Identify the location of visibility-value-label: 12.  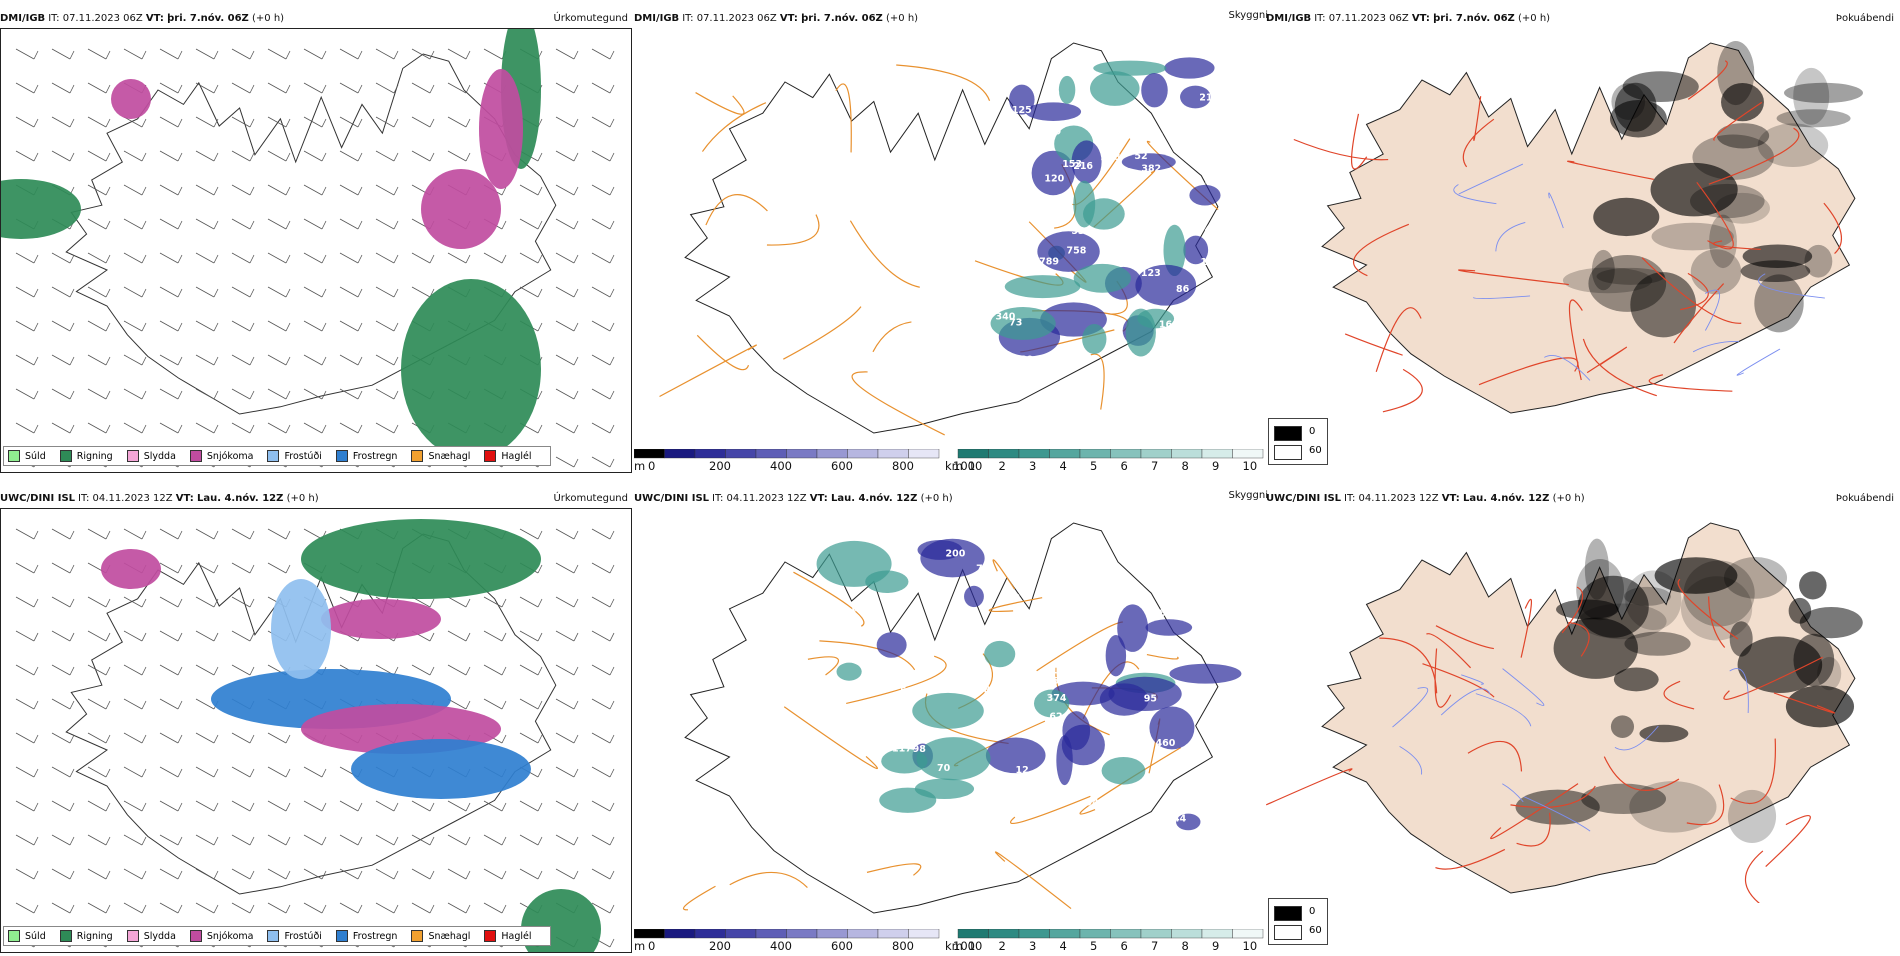
(1173, 364).